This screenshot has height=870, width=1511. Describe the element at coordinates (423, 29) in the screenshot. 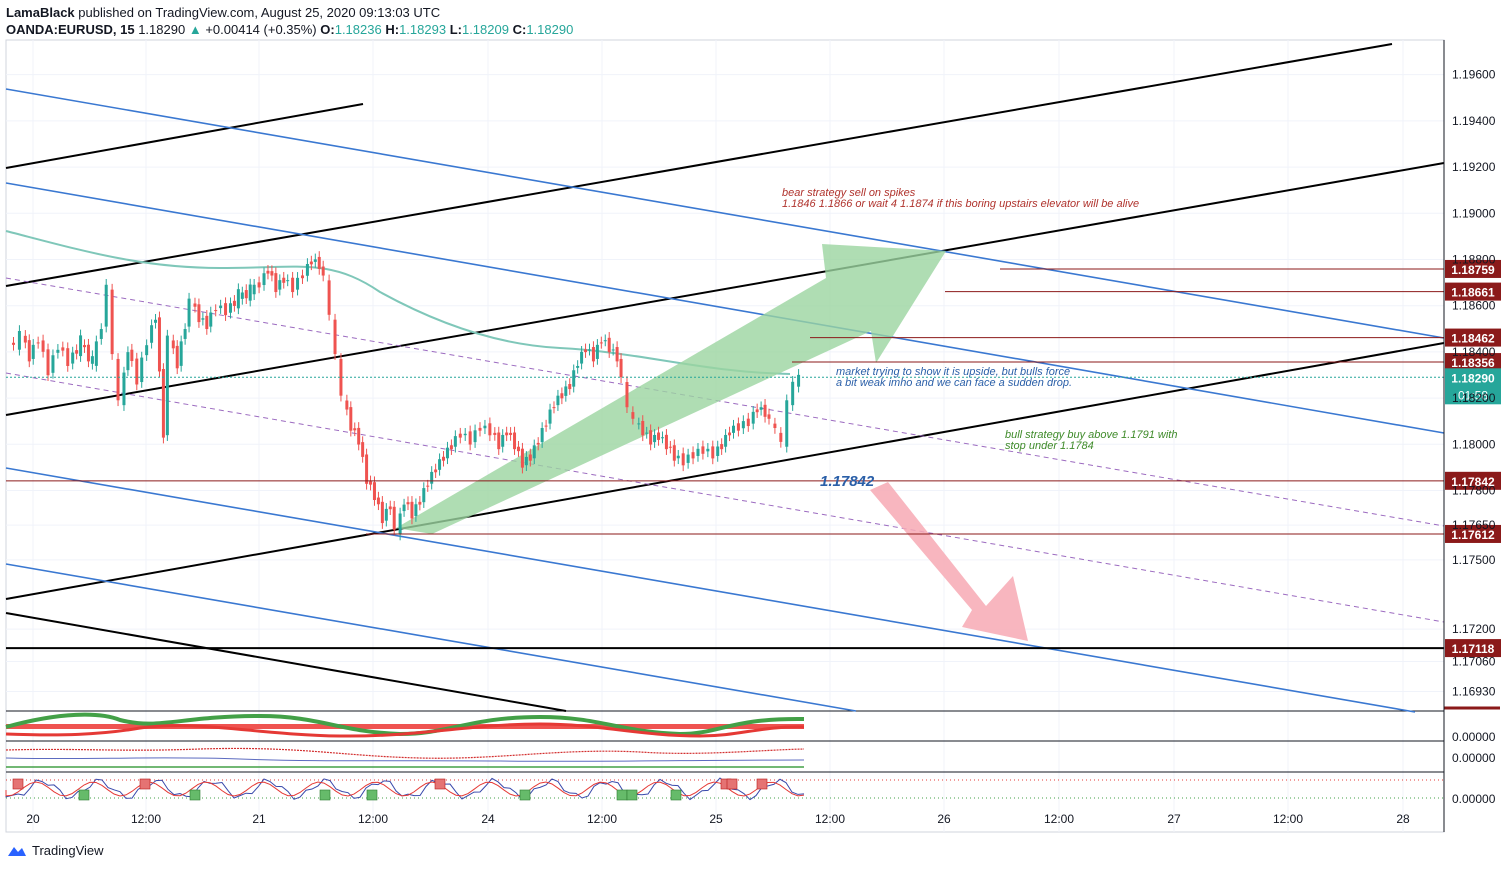

I see `high-value: 1.18293` at that location.